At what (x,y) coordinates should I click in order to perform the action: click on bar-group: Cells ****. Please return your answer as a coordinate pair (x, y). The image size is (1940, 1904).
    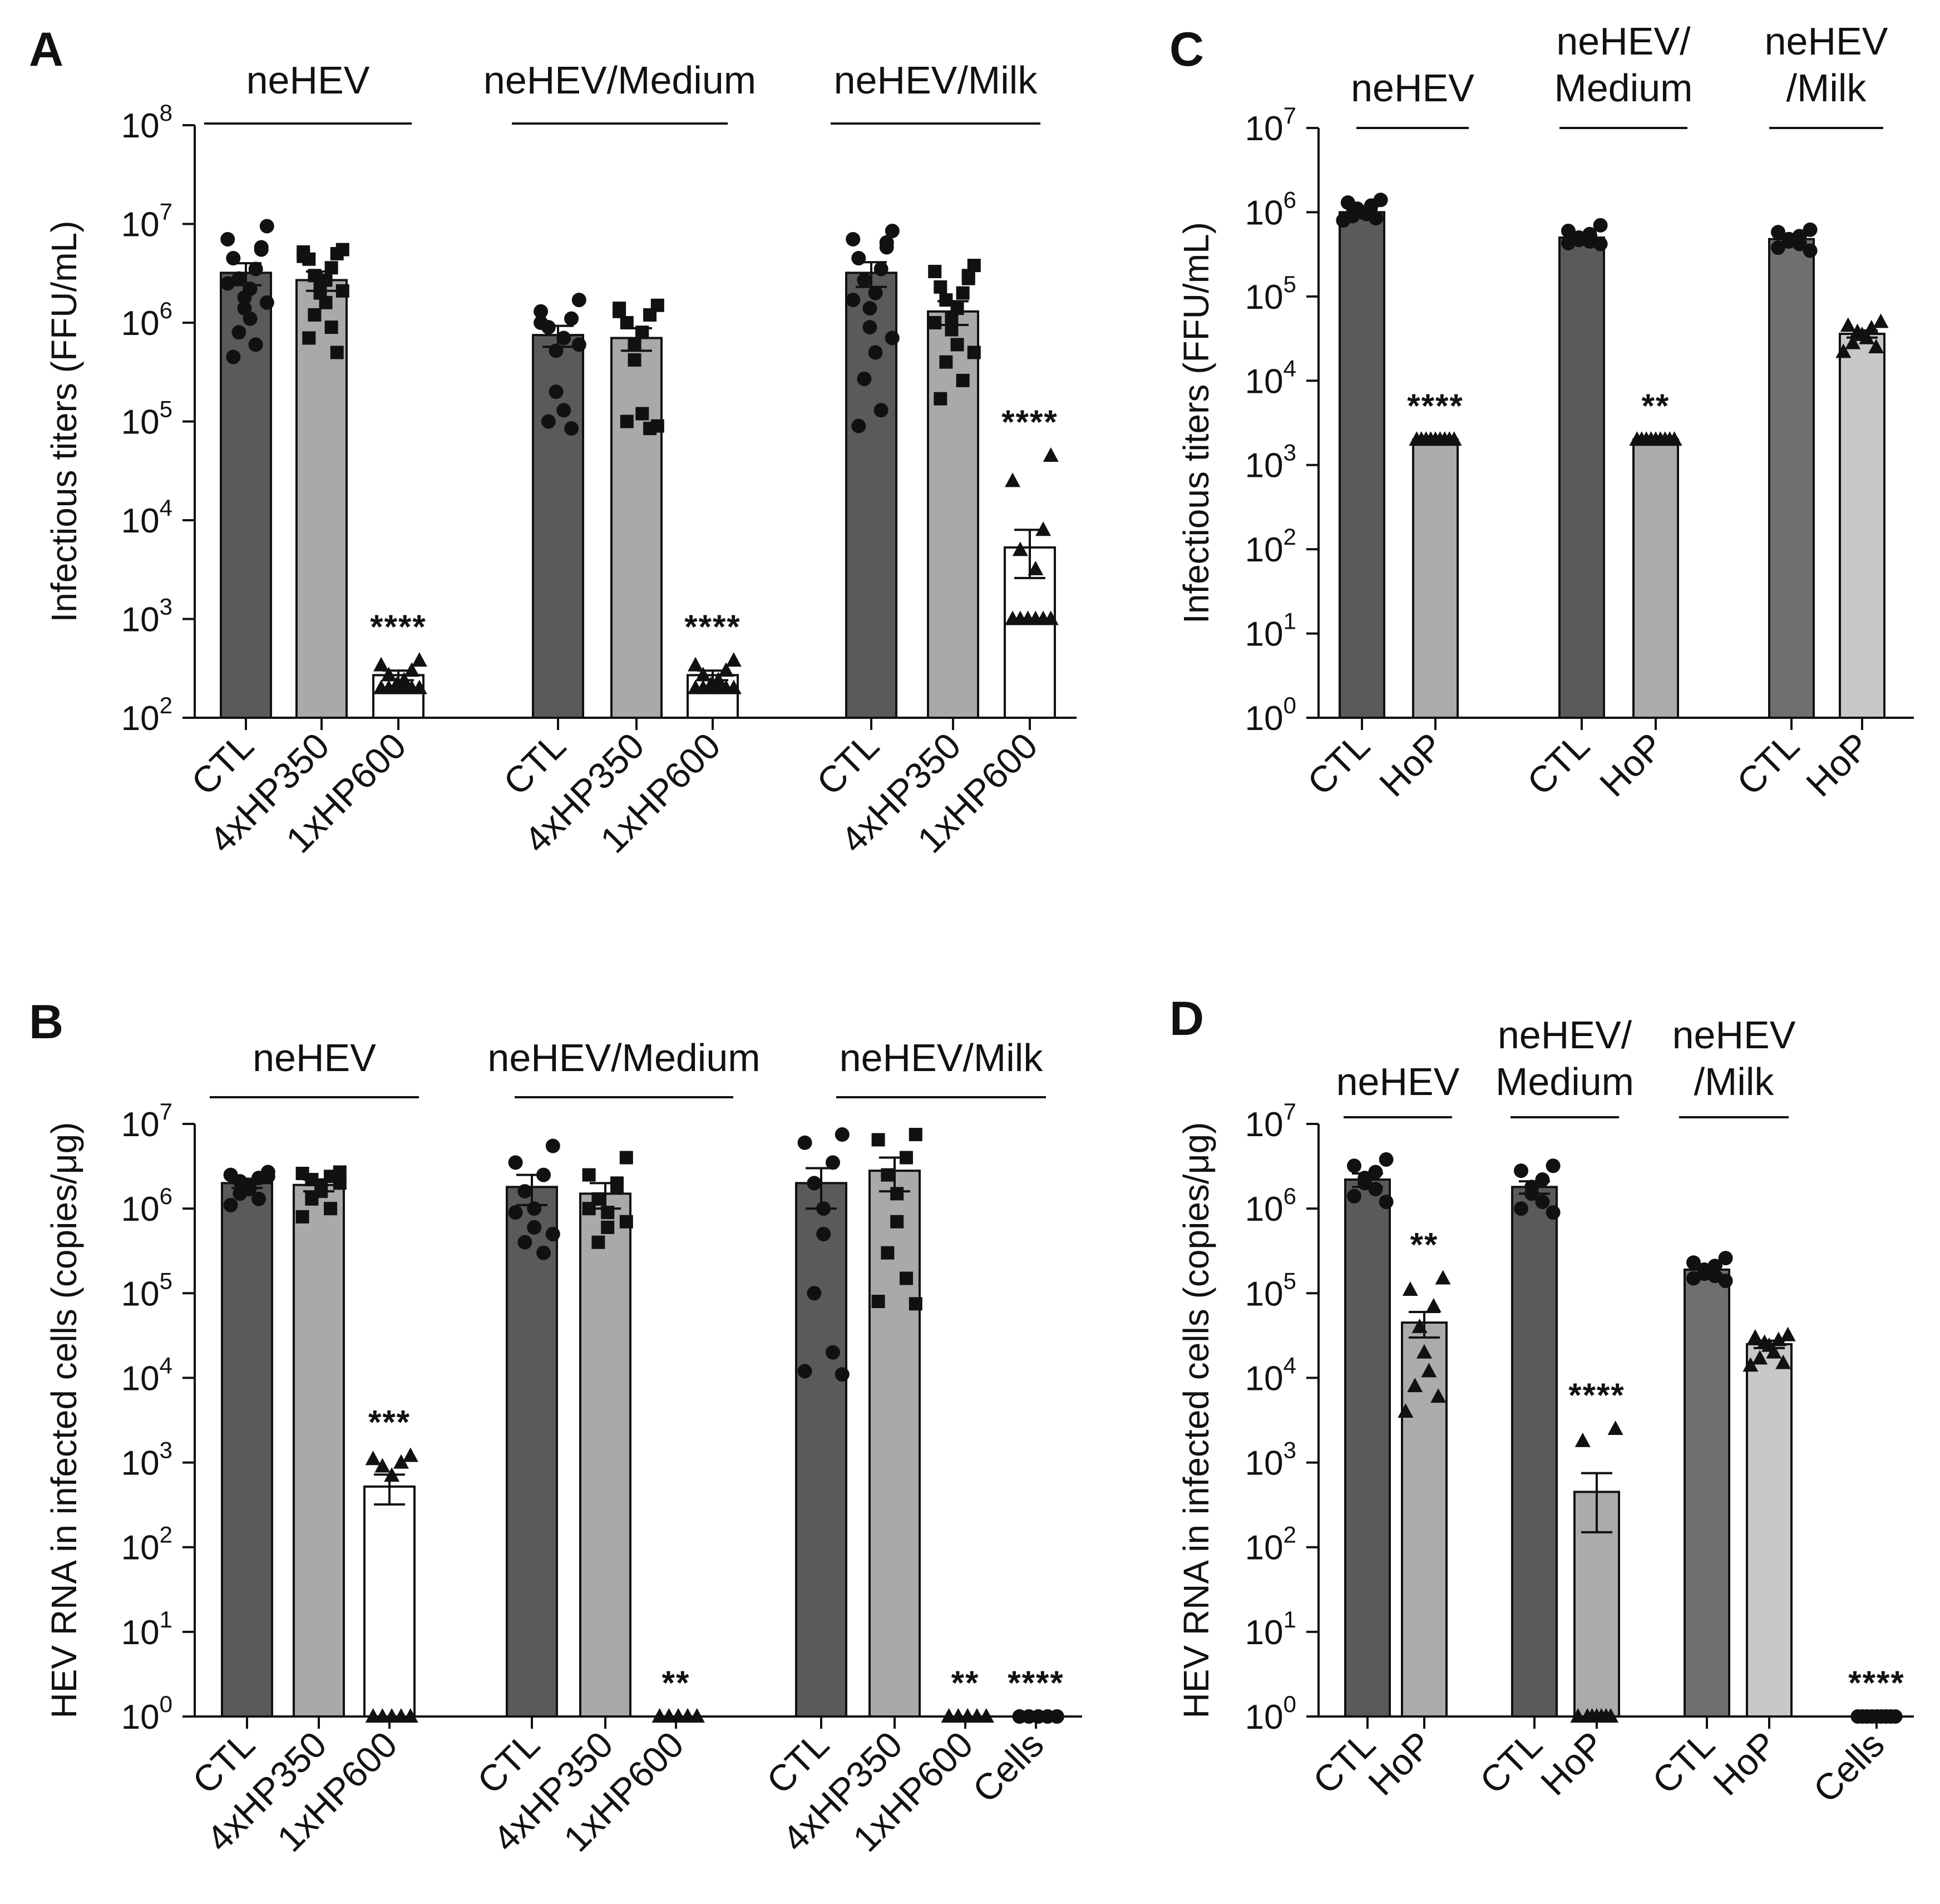
    Looking at the image, I should click on (1854, 1738).